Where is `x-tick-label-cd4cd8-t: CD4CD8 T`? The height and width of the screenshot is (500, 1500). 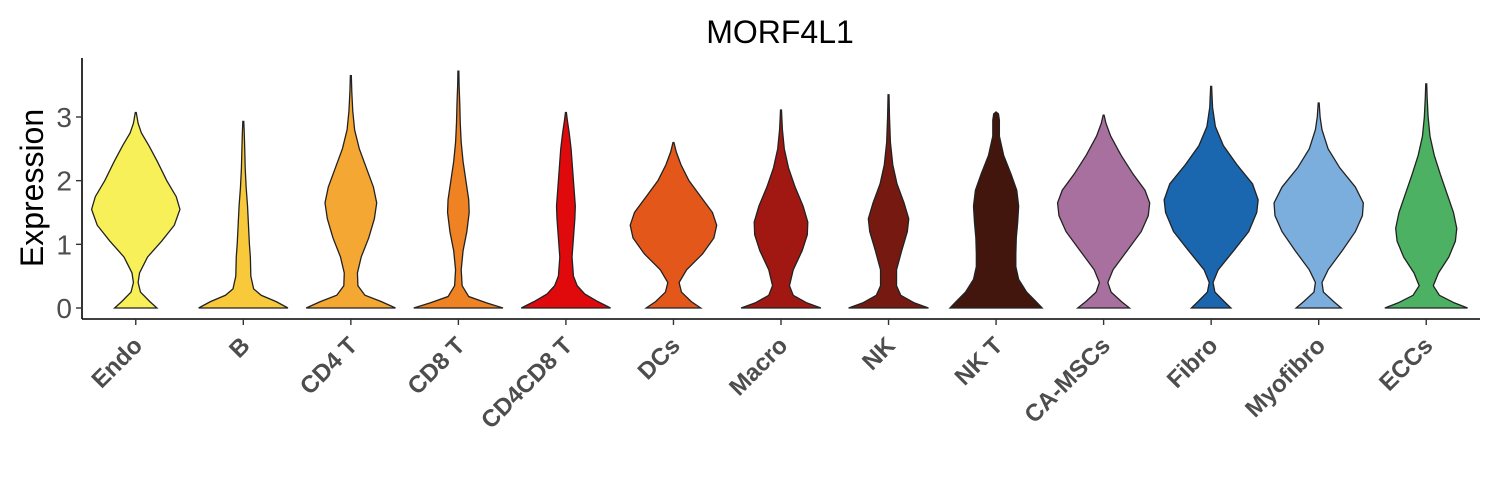
x-tick-label-cd4cd8-t: CD4CD8 T is located at coordinates (527, 383).